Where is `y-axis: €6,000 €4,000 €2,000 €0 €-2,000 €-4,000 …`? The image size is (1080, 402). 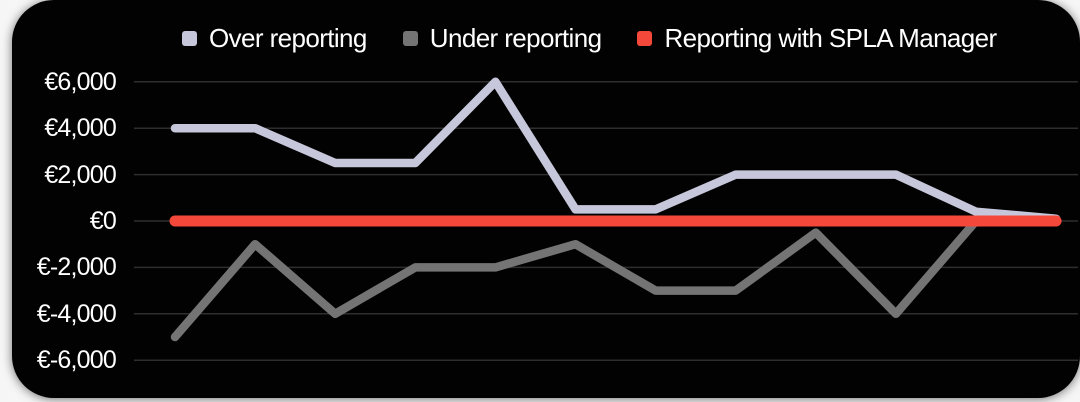
y-axis: €6,000 €4,000 €2,000 €0 €-2,000 €-4,000 … is located at coordinates (67, 199).